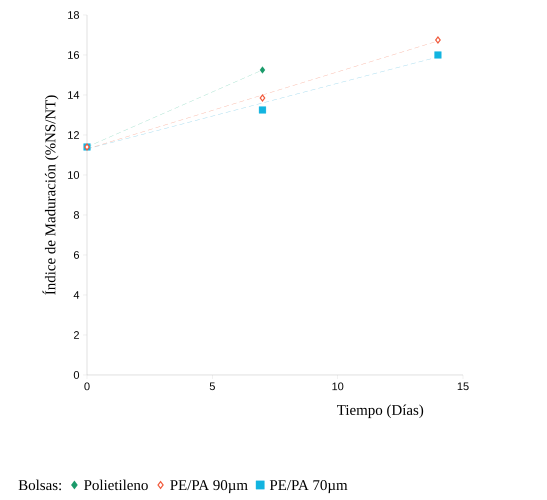 The image size is (547, 500). What do you see at coordinates (50, 195) in the screenshot?
I see `y-axis-title: Índice de Maduración (%NS/NT)` at bounding box center [50, 195].